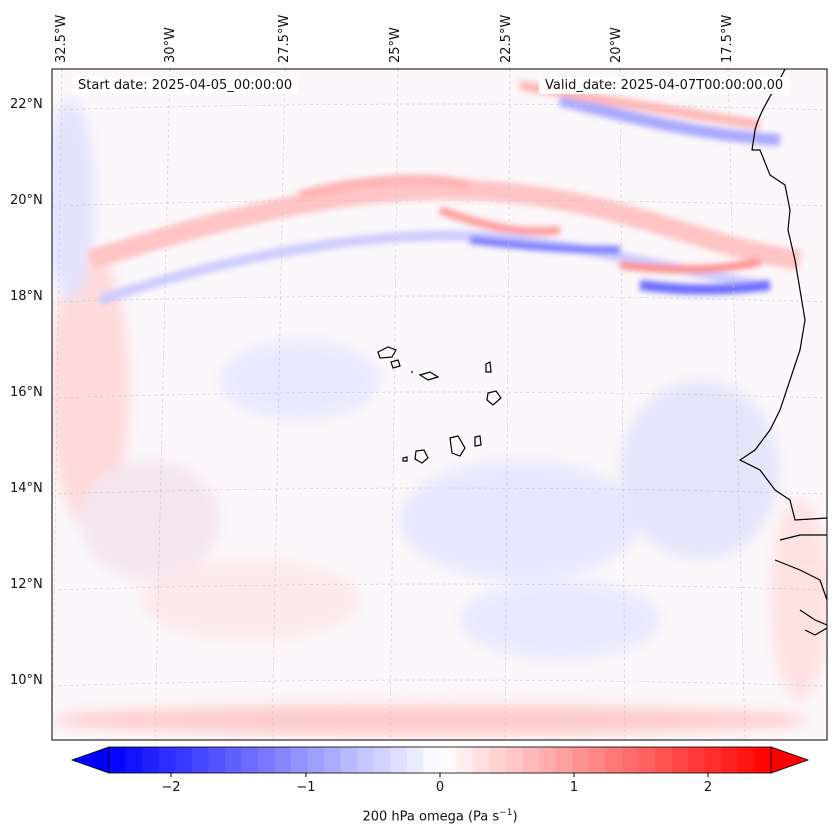 This screenshot has height=839, width=837. I want to click on colorbar-label-unit-exponent: −1, so click(506, 813).